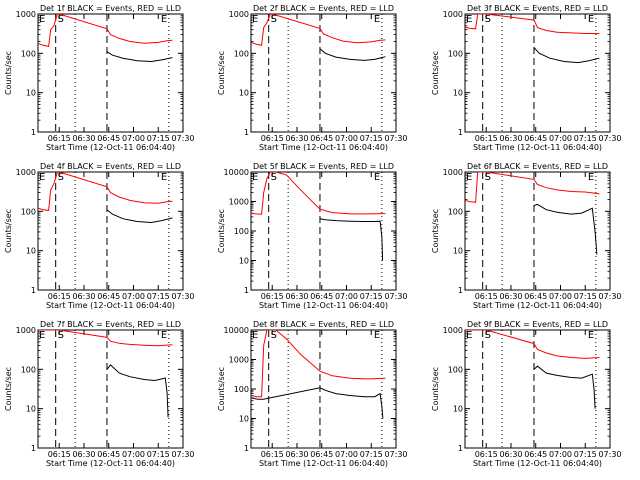 The height and width of the screenshot is (480, 640). What do you see at coordinates (537, 8) in the screenshot?
I see `panel-title: Det 3f BLACK = Events, RED = LLD` at bounding box center [537, 8].